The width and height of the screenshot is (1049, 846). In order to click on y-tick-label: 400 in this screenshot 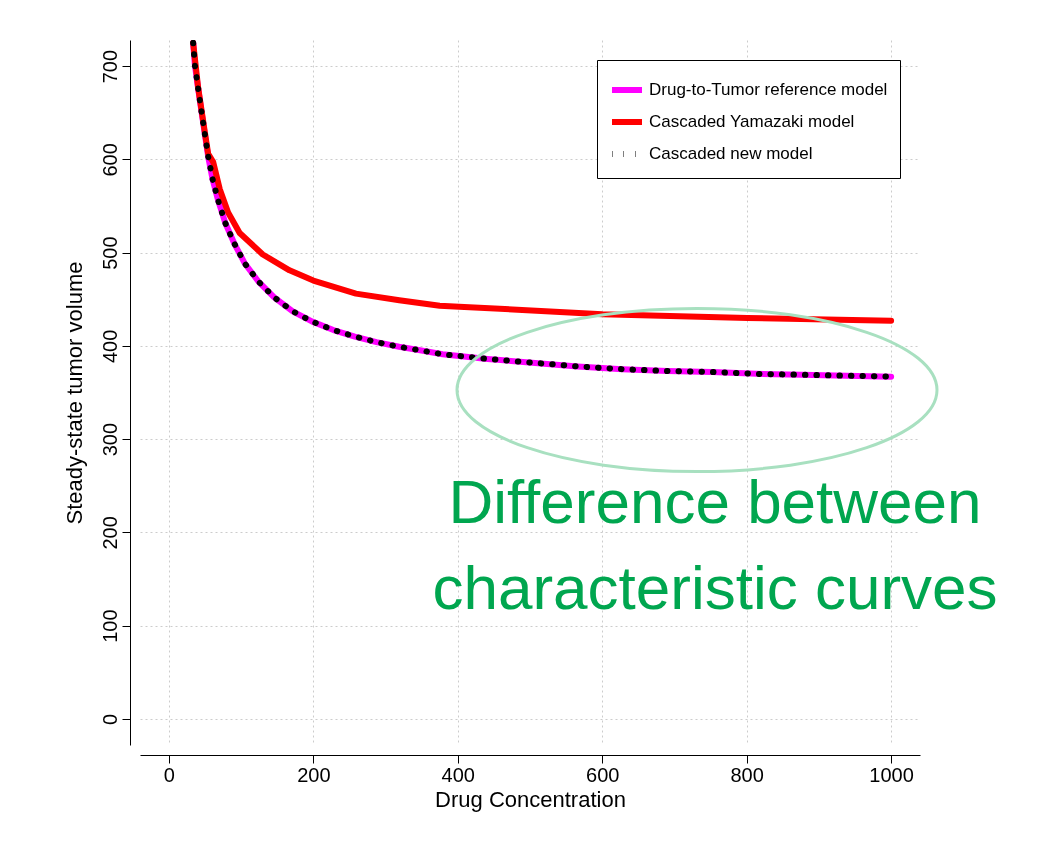, I will do `click(109, 346)`.